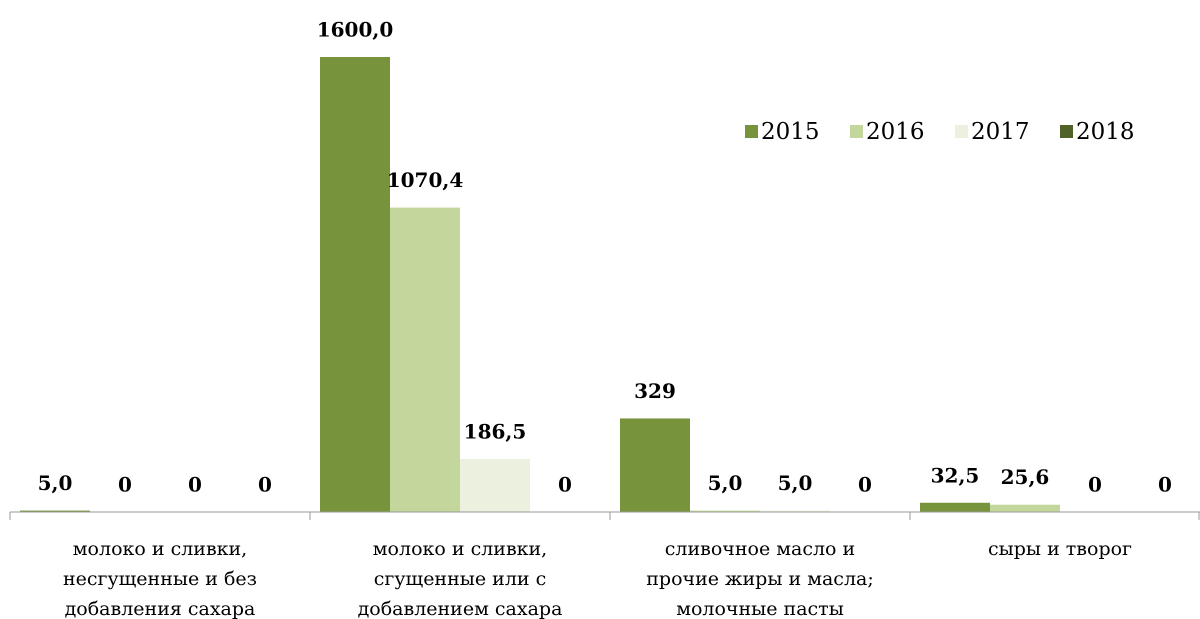 This screenshot has width=1200, height=619. I want to click on value-label: 186,5, so click(495, 431).